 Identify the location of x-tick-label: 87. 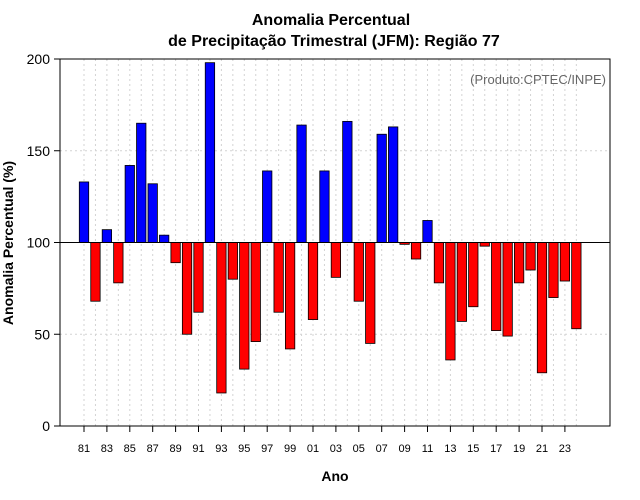
(153, 449).